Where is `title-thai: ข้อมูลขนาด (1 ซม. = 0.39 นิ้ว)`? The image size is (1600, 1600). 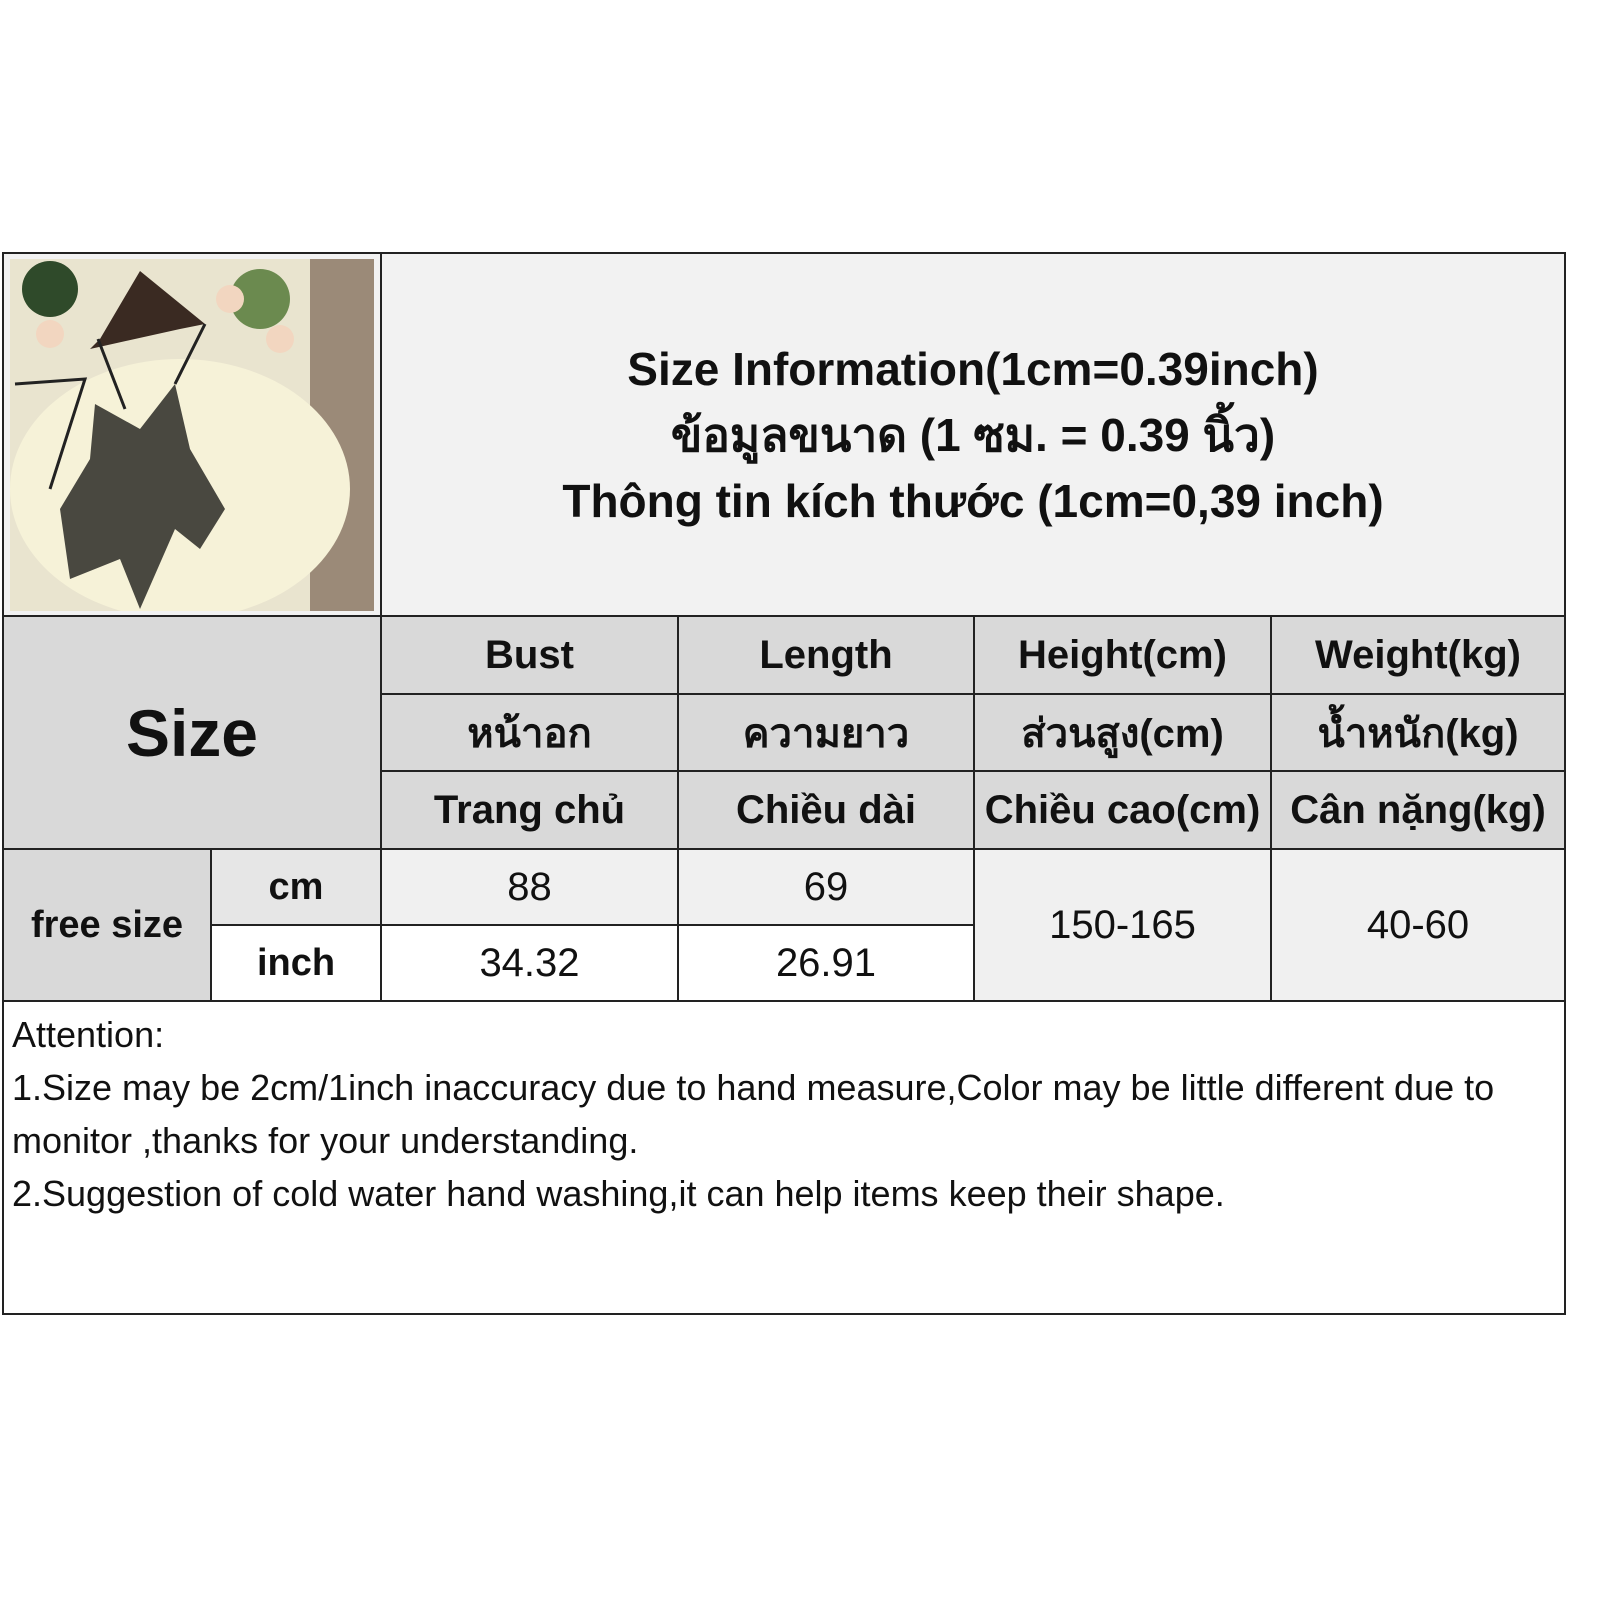 title-thai: ข้อมูลขนาด (1 ซม. = 0.39 นิ้ว) is located at coordinates (973, 434).